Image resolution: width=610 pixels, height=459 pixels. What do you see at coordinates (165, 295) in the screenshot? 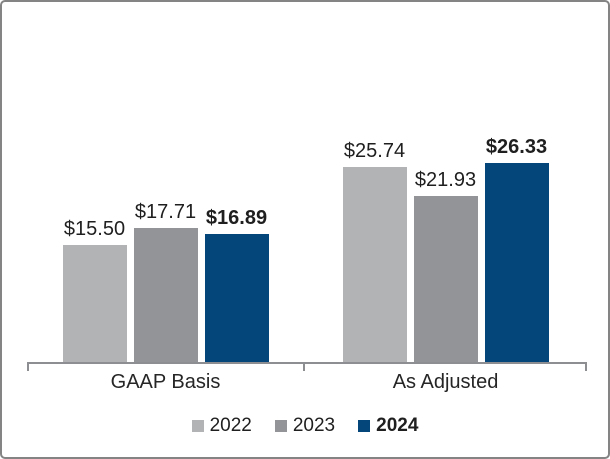
I see `bar-2023-gaap` at bounding box center [165, 295].